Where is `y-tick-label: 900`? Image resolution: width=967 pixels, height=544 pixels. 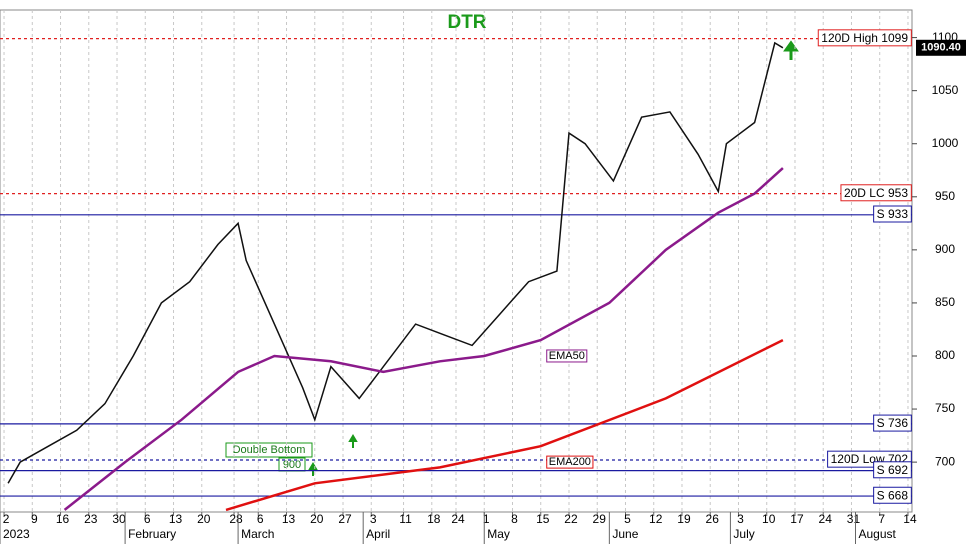
y-tick-label: 900 is located at coordinates (945, 249).